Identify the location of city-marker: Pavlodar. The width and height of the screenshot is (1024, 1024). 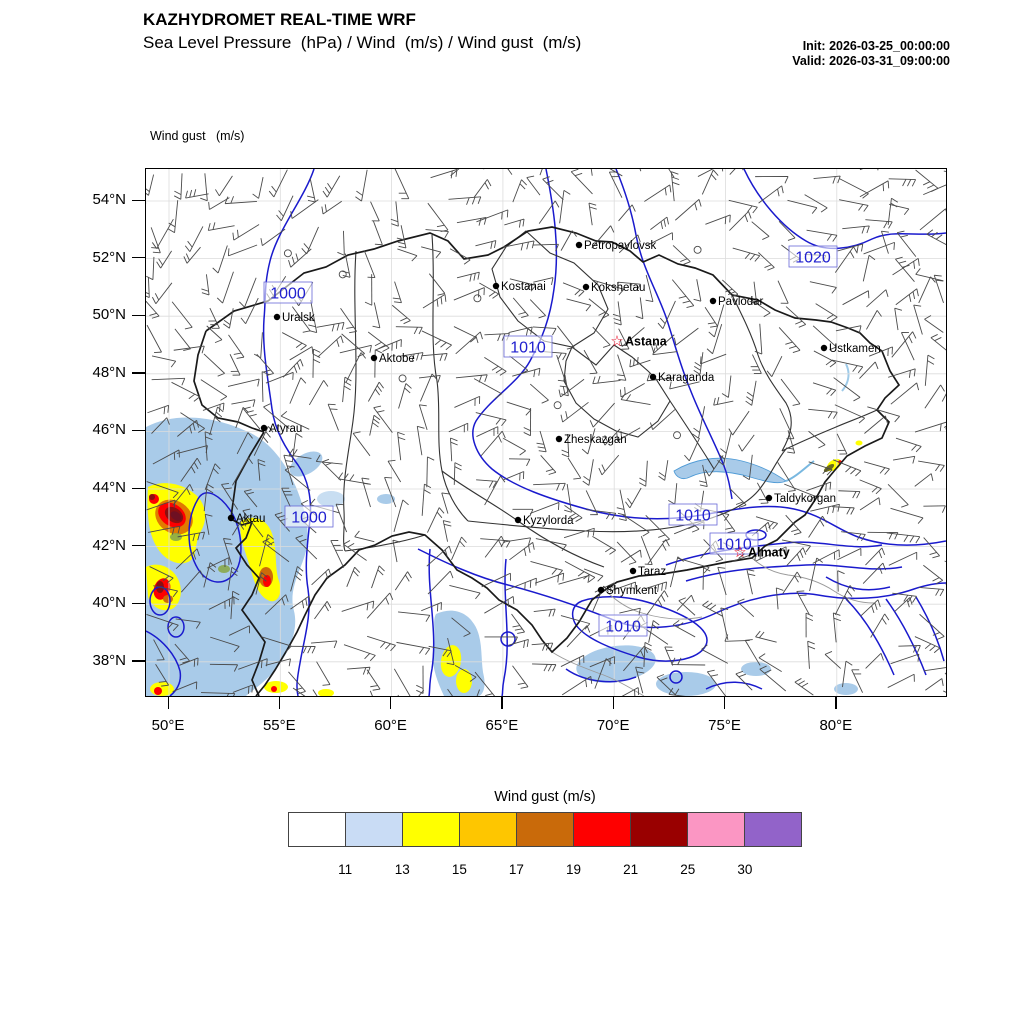
(736, 302).